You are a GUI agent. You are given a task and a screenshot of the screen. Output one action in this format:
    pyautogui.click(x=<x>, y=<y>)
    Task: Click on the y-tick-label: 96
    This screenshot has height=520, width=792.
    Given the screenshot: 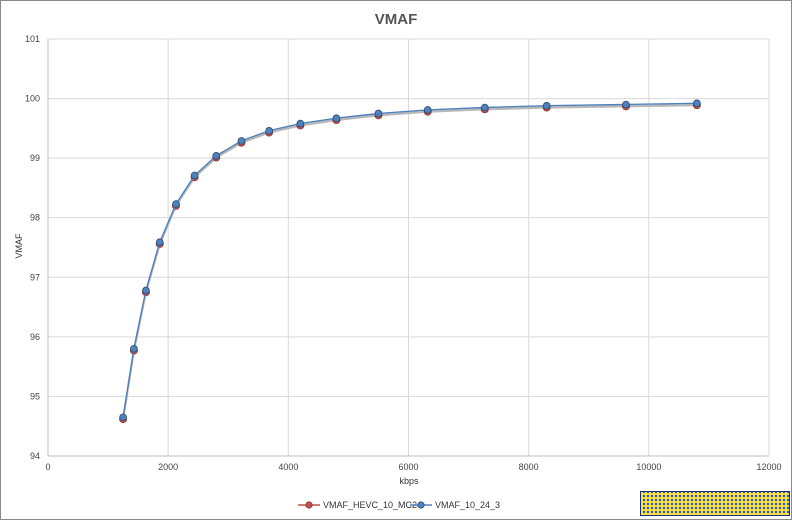 What is the action you would take?
    pyautogui.click(x=35, y=337)
    